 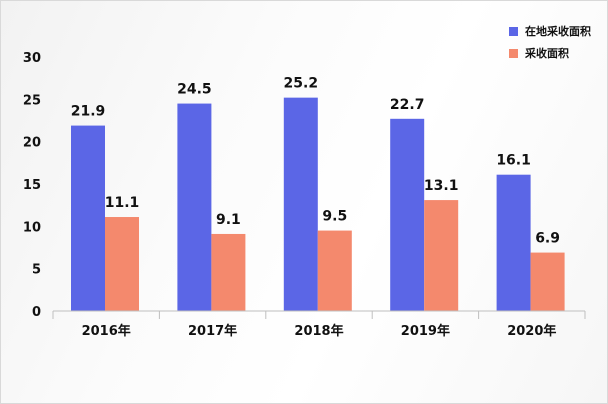 I want to click on data-label-series2: 11.1, so click(x=122, y=203).